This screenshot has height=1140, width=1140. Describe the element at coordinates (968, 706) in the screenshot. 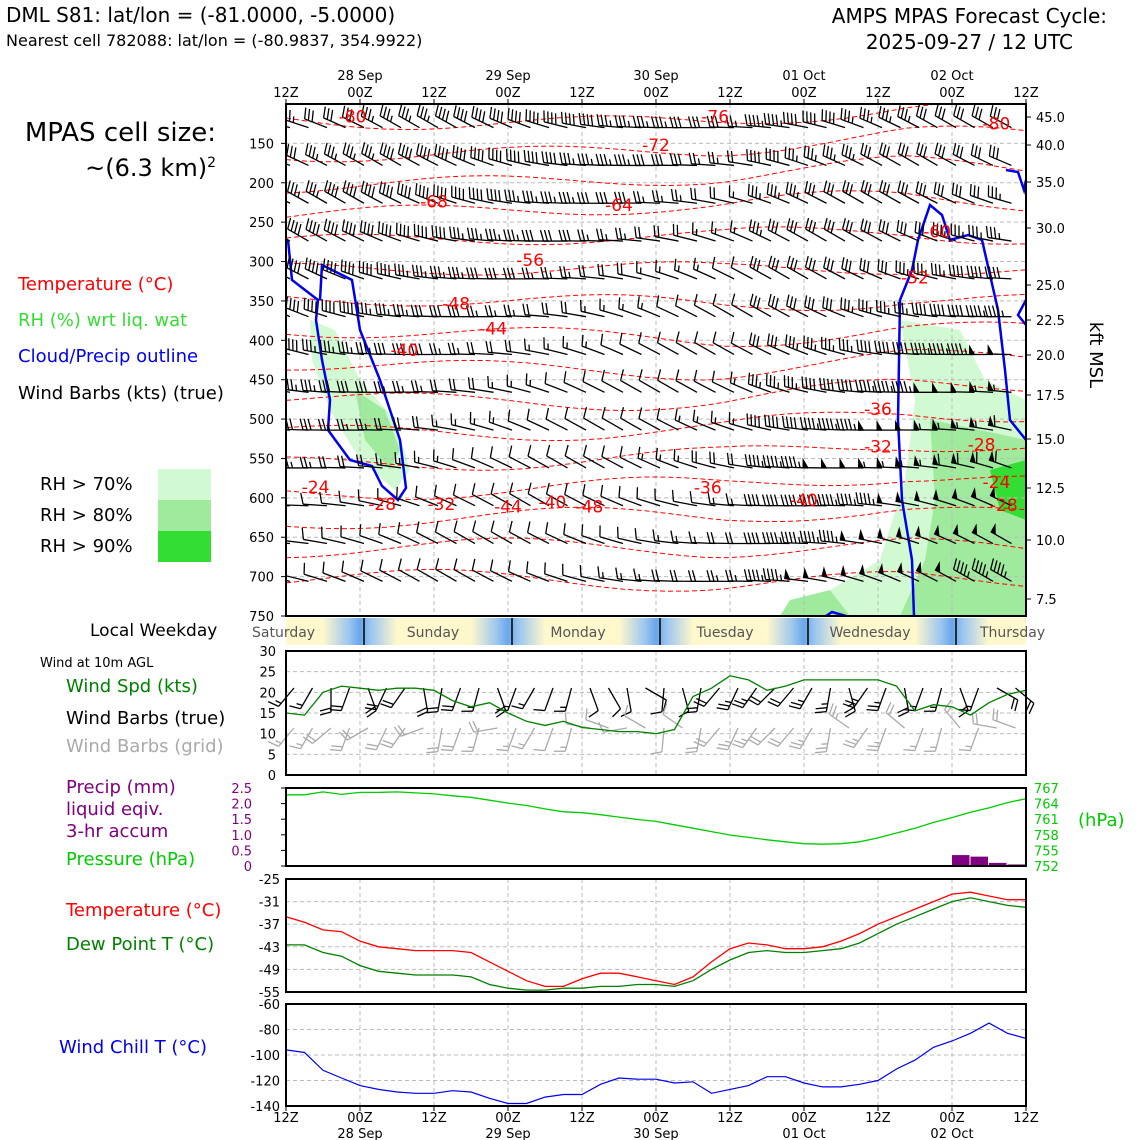

I see `true-wind-barb-half-barb` at that location.